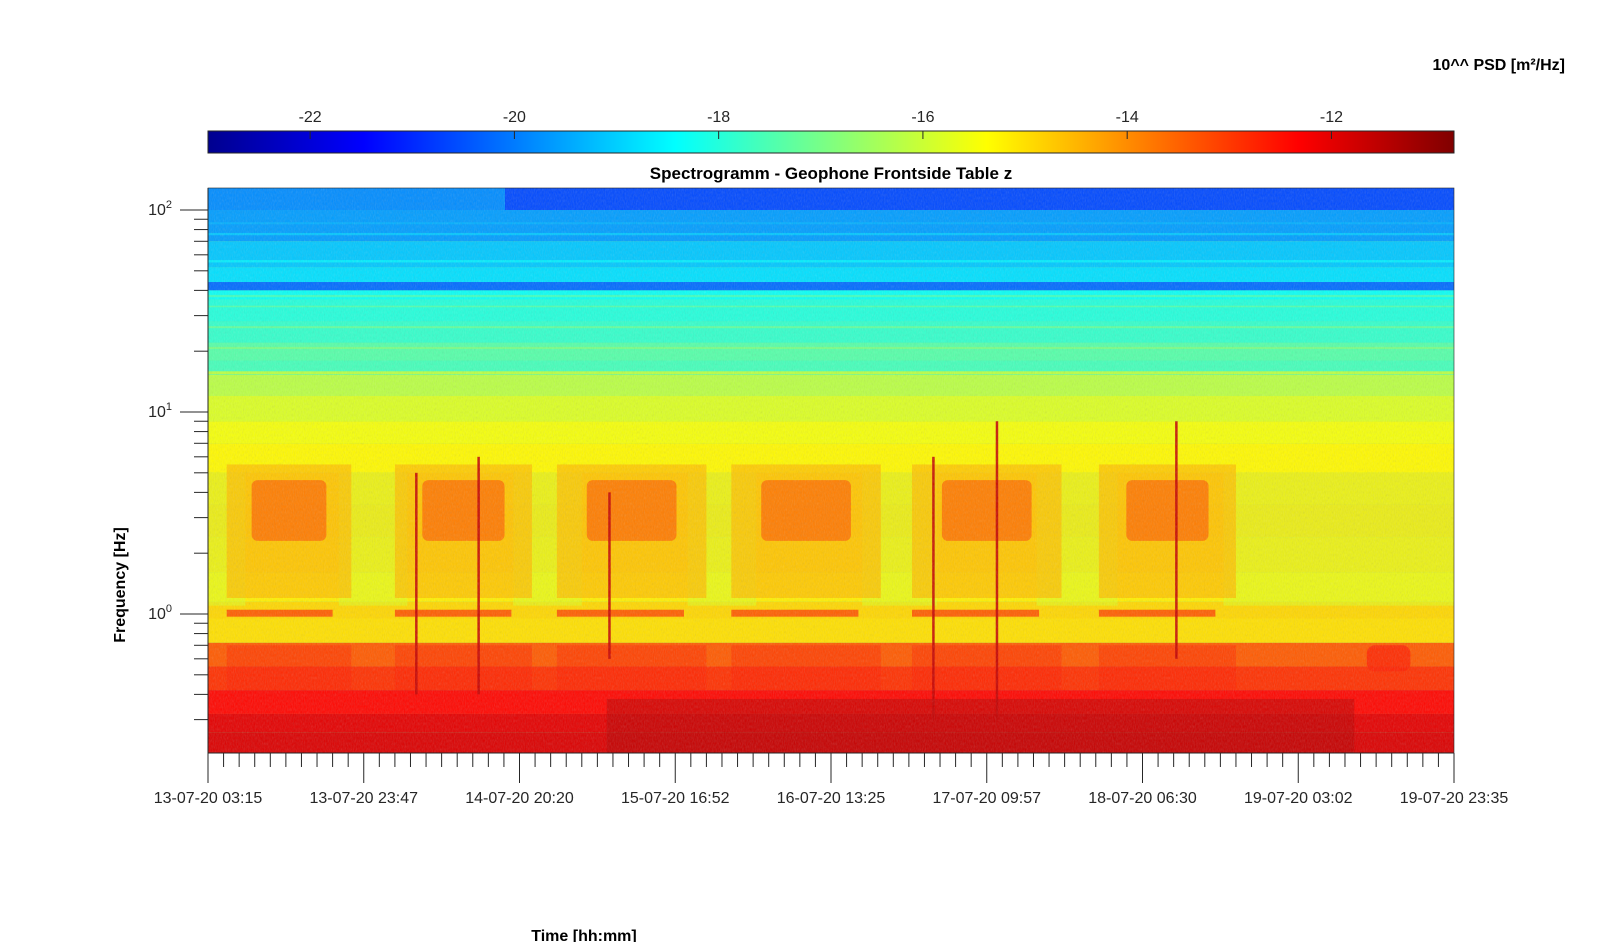 The image size is (1600, 942). What do you see at coordinates (922, 117) in the screenshot?
I see `colorbar-tick-label: -16` at bounding box center [922, 117].